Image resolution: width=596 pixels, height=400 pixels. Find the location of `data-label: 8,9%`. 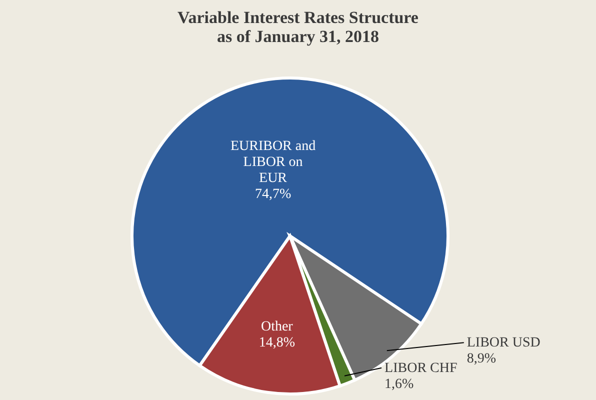

data-label: 8,9% is located at coordinates (481, 359).